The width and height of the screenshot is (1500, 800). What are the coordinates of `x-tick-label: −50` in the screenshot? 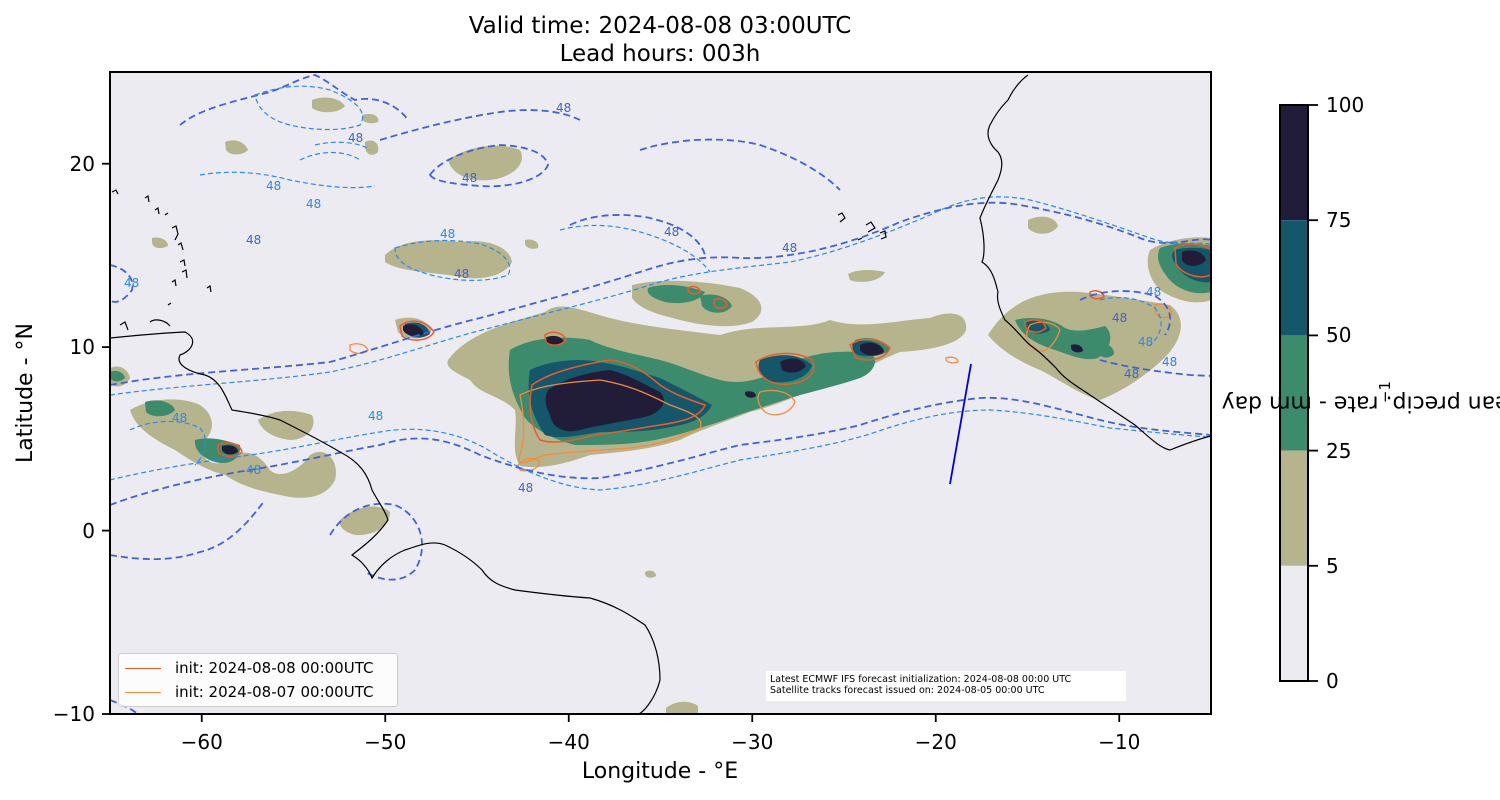 It's located at (385, 742).